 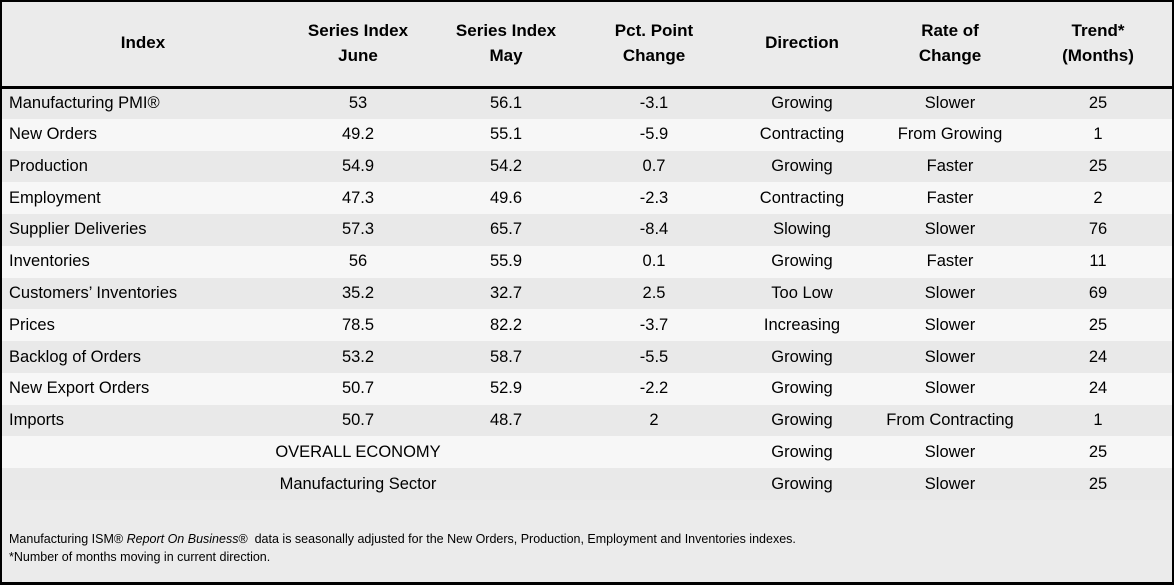 I want to click on cell-change: -8.4, so click(x=654, y=229).